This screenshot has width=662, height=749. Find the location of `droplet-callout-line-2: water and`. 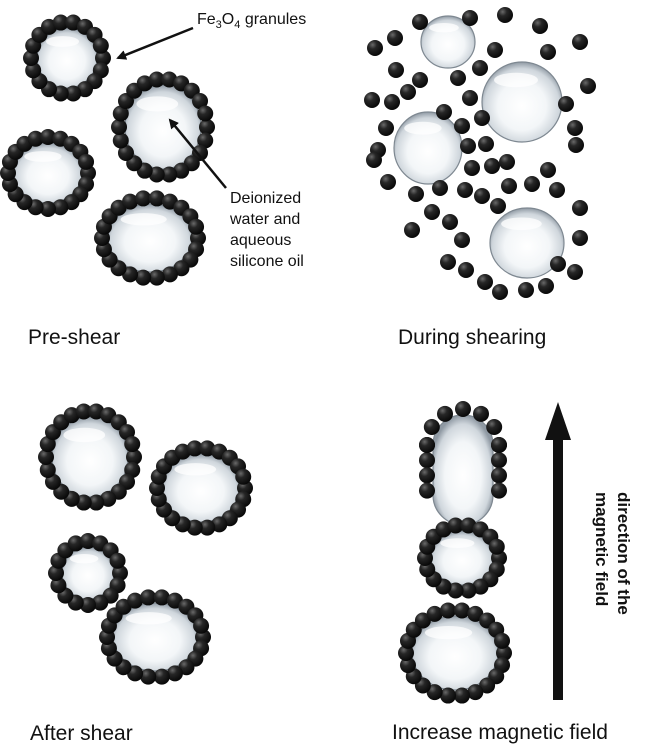

droplet-callout-line-2: water and is located at coordinates (265, 219).